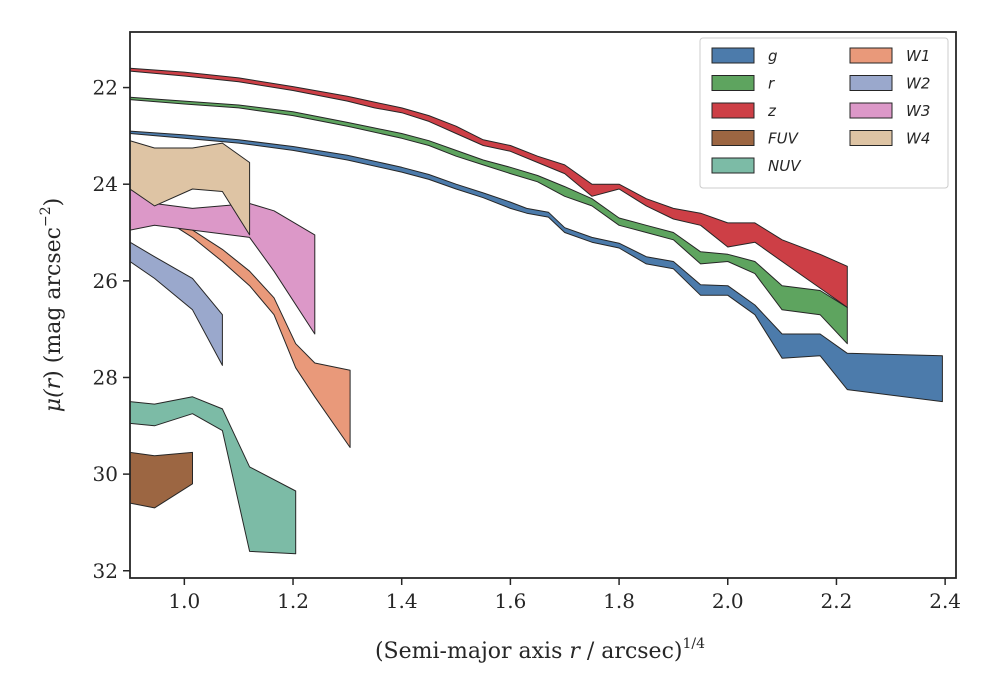  I want to click on legend-swatch-g, so click(733, 55).